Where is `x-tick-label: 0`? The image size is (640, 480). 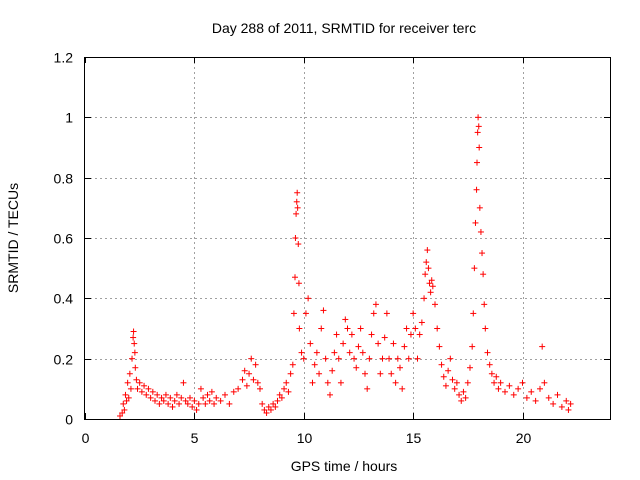
x-tick-label: 0 is located at coordinates (86, 438).